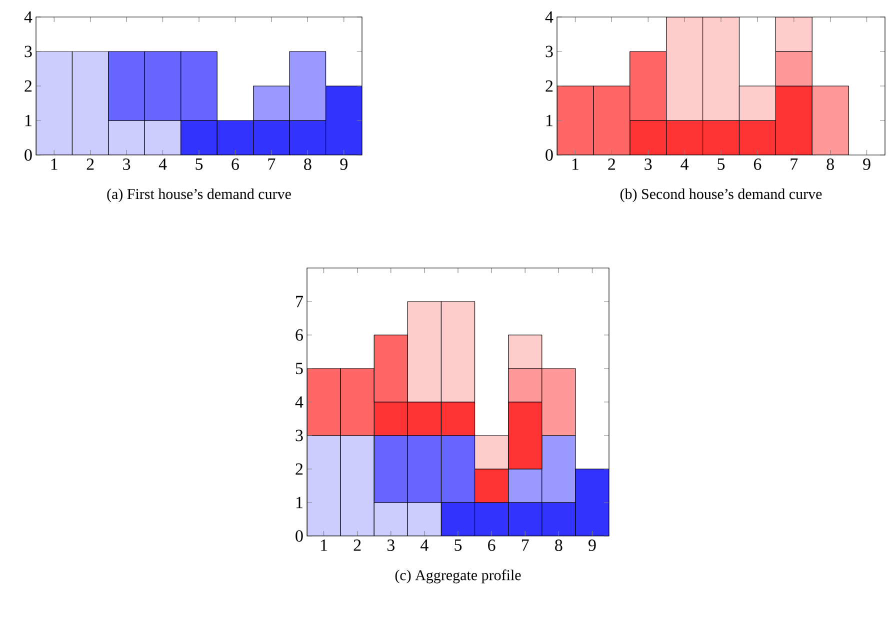 This screenshot has height=619, width=888. Describe the element at coordinates (199, 195) in the screenshot. I see `text: (a) First house’s demand curve` at that location.